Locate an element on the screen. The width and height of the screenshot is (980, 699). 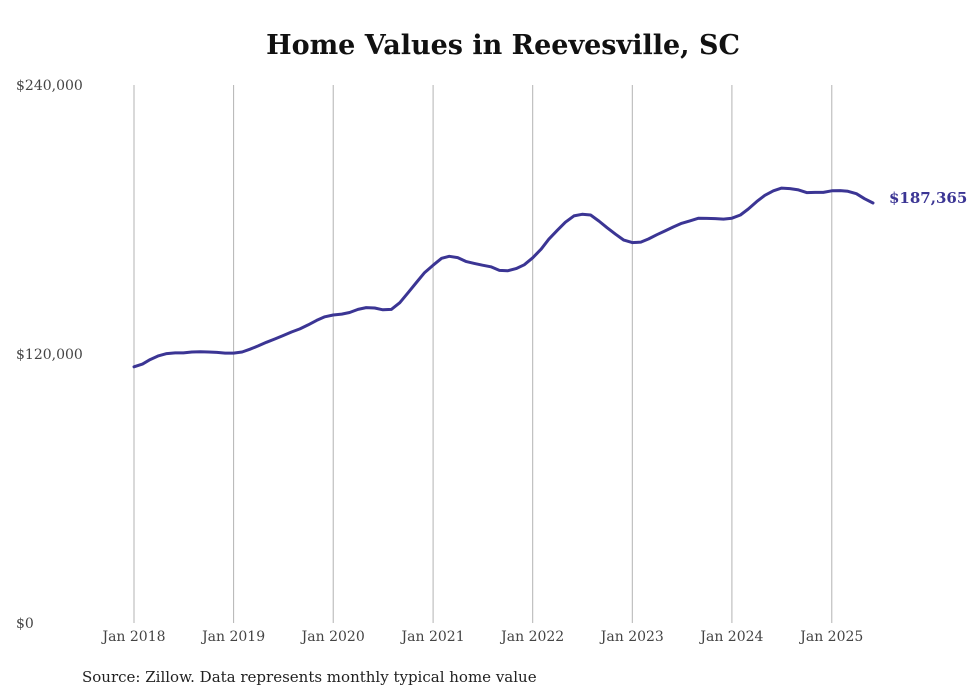
x-tick-label: Jan 2022 is located at coordinates (531, 637).